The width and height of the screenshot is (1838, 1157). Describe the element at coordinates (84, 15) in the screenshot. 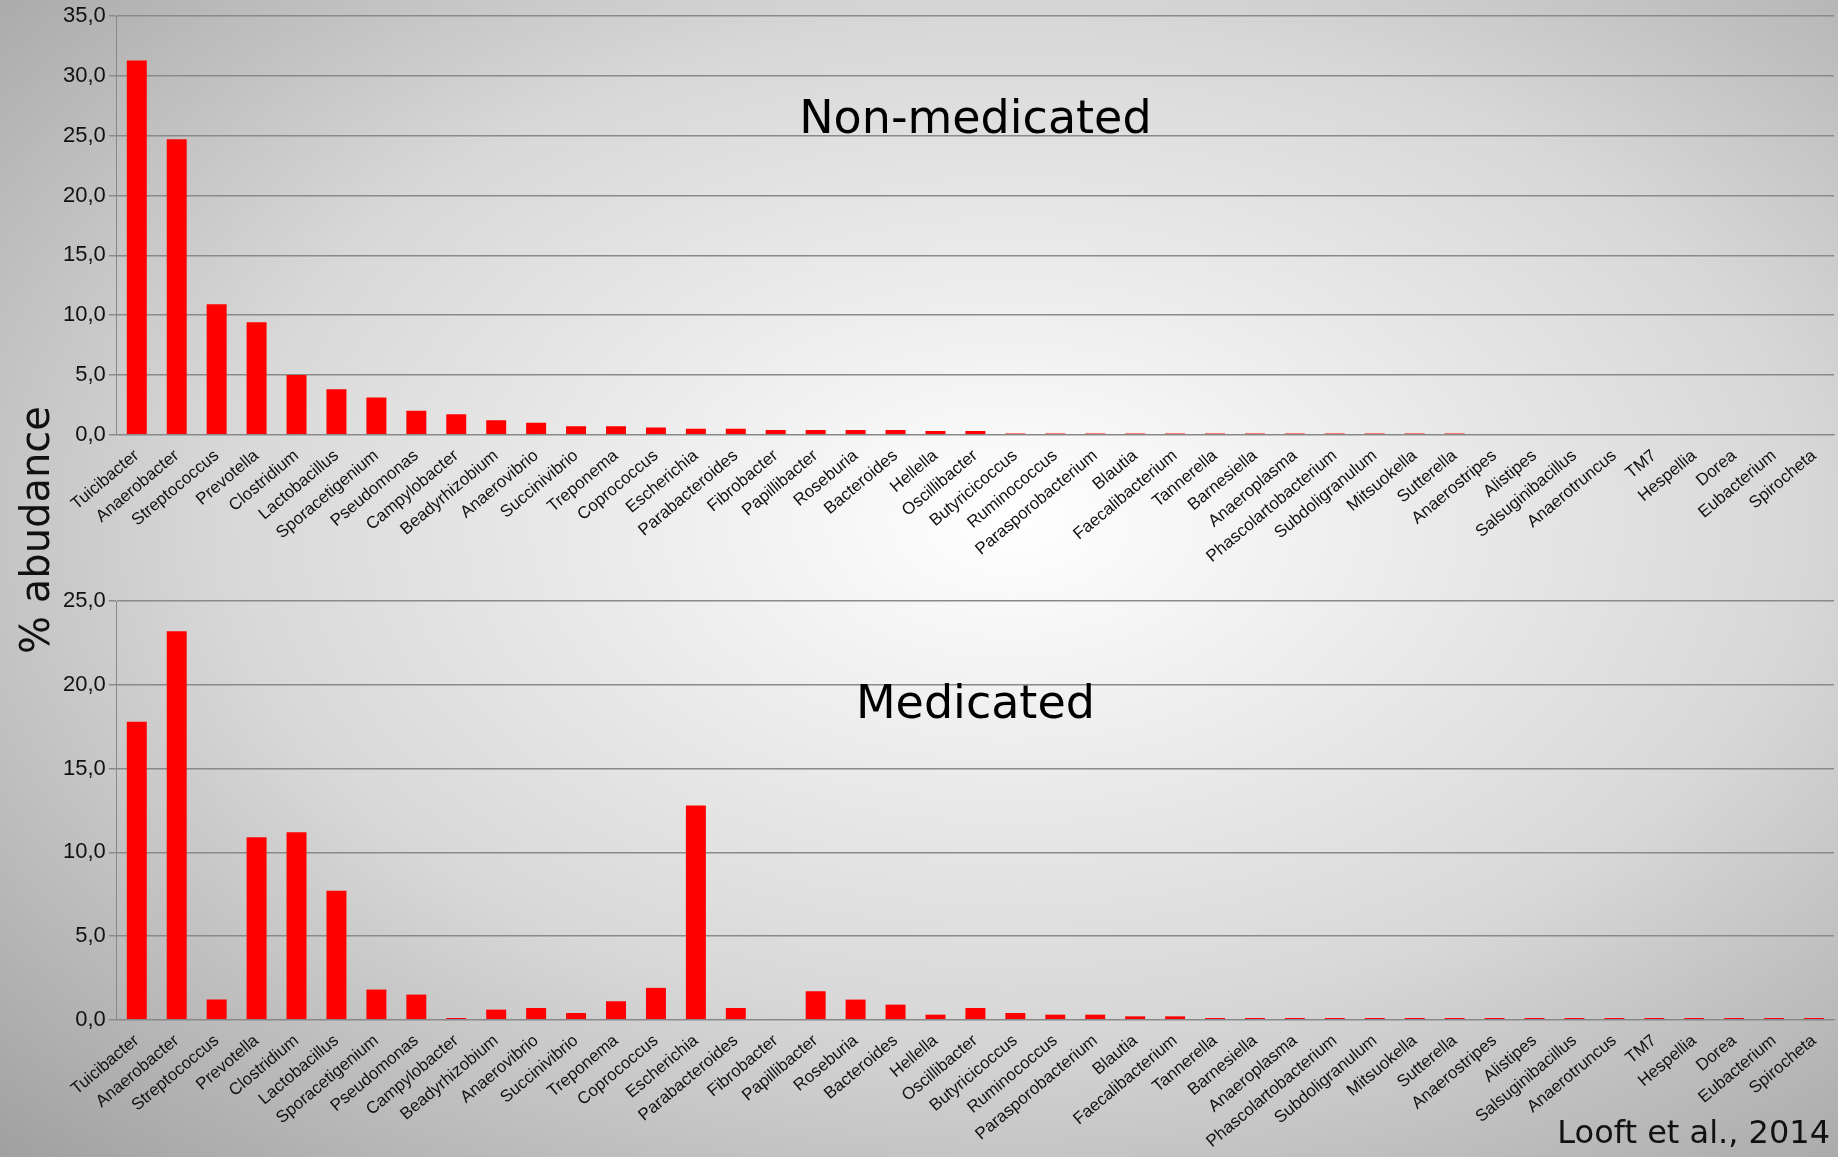

I see `y-tick-label: 35,0` at that location.